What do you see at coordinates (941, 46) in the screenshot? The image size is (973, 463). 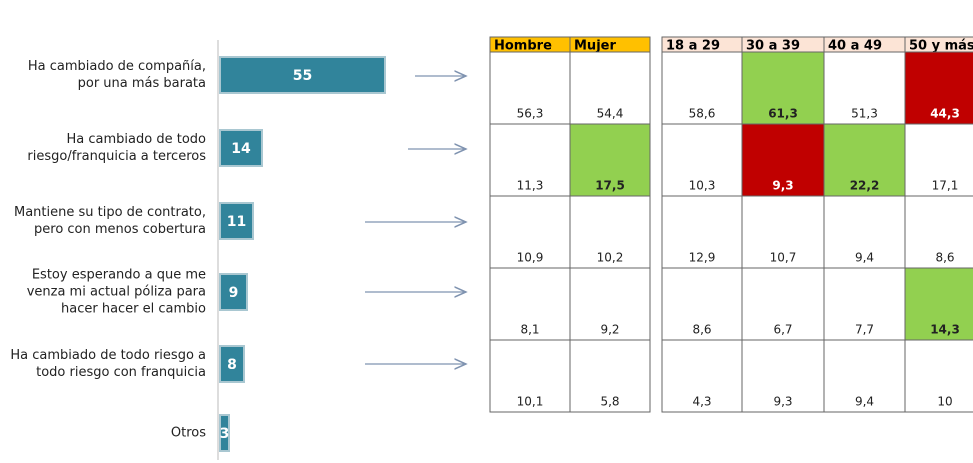 I see `header-label: 50 y más` at bounding box center [941, 46].